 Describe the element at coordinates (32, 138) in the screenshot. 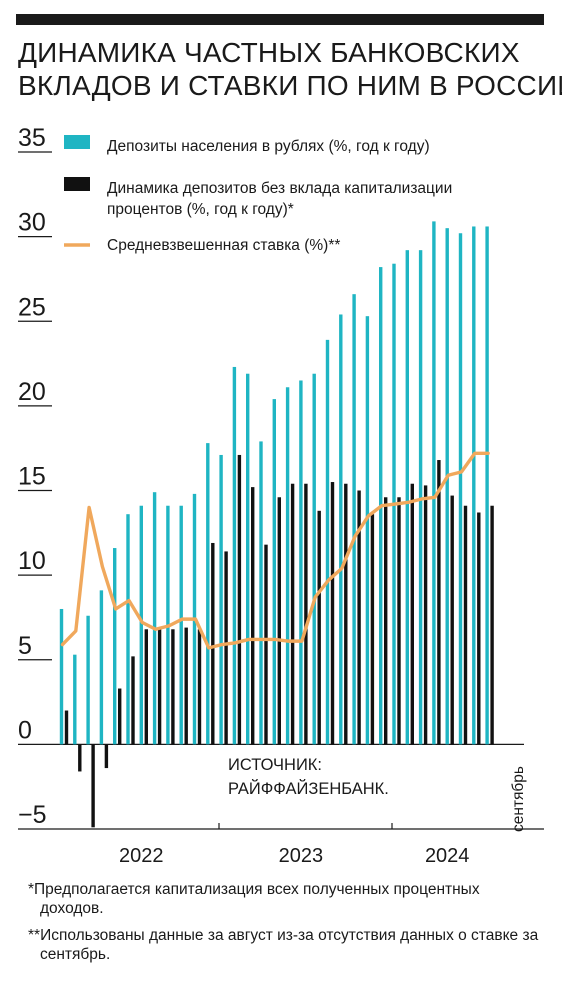

I see `y-tick-label: 35` at that location.